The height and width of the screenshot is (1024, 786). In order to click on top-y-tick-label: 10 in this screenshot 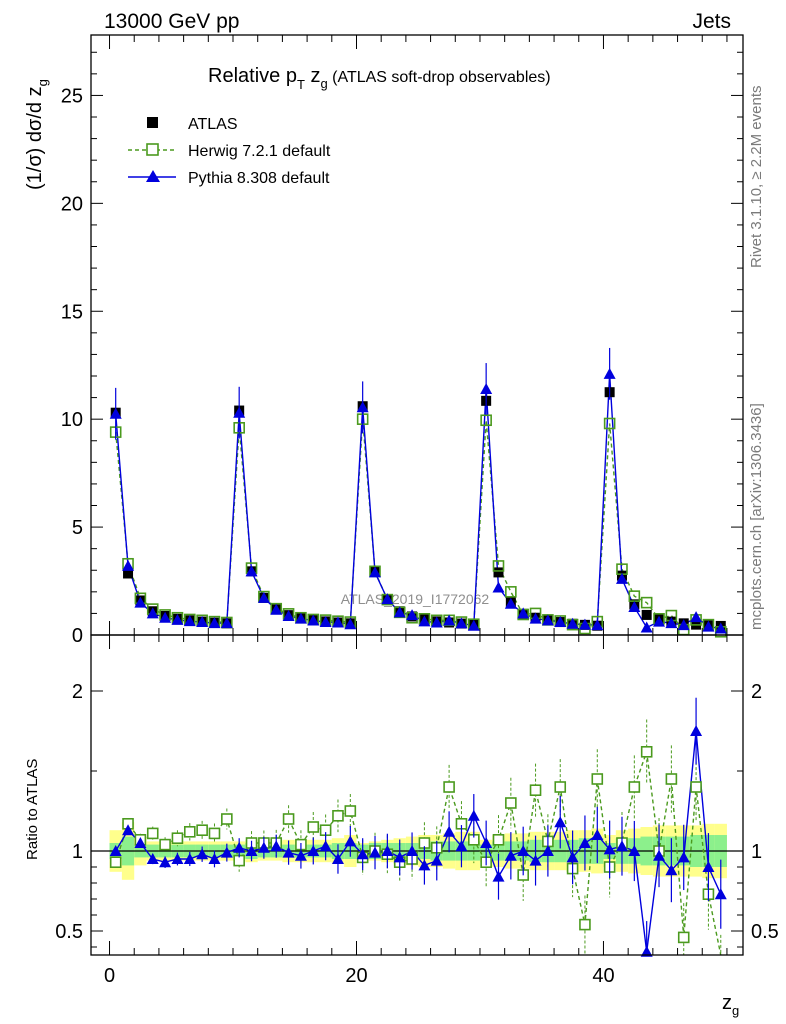, I will do `click(72, 420)`.